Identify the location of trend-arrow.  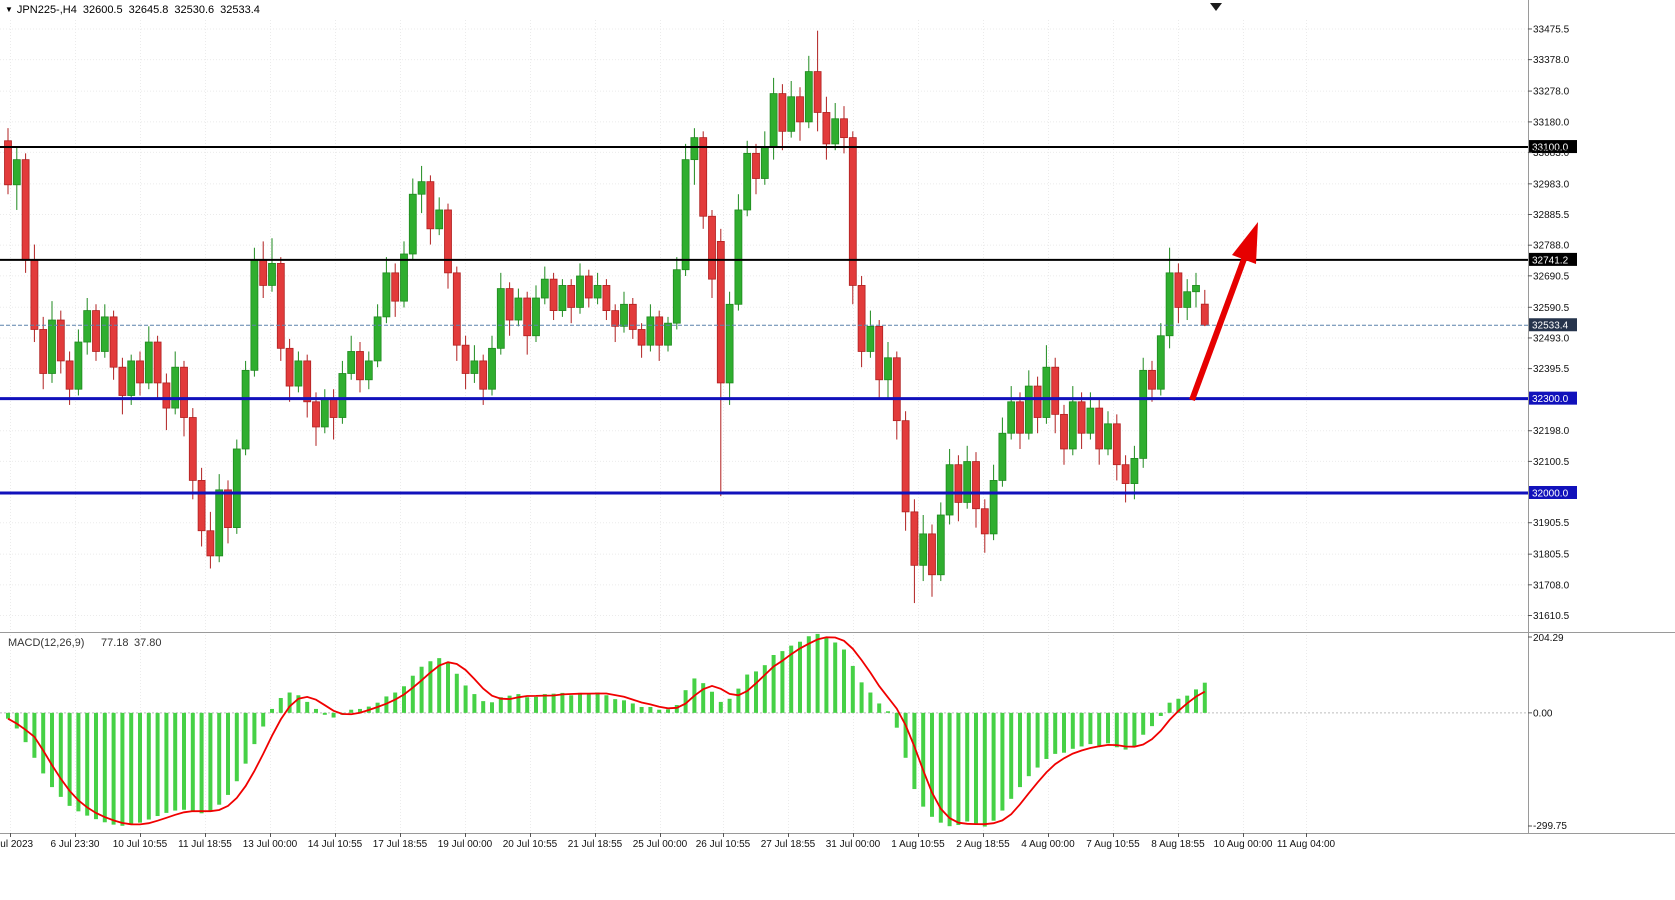
(1223, 312).